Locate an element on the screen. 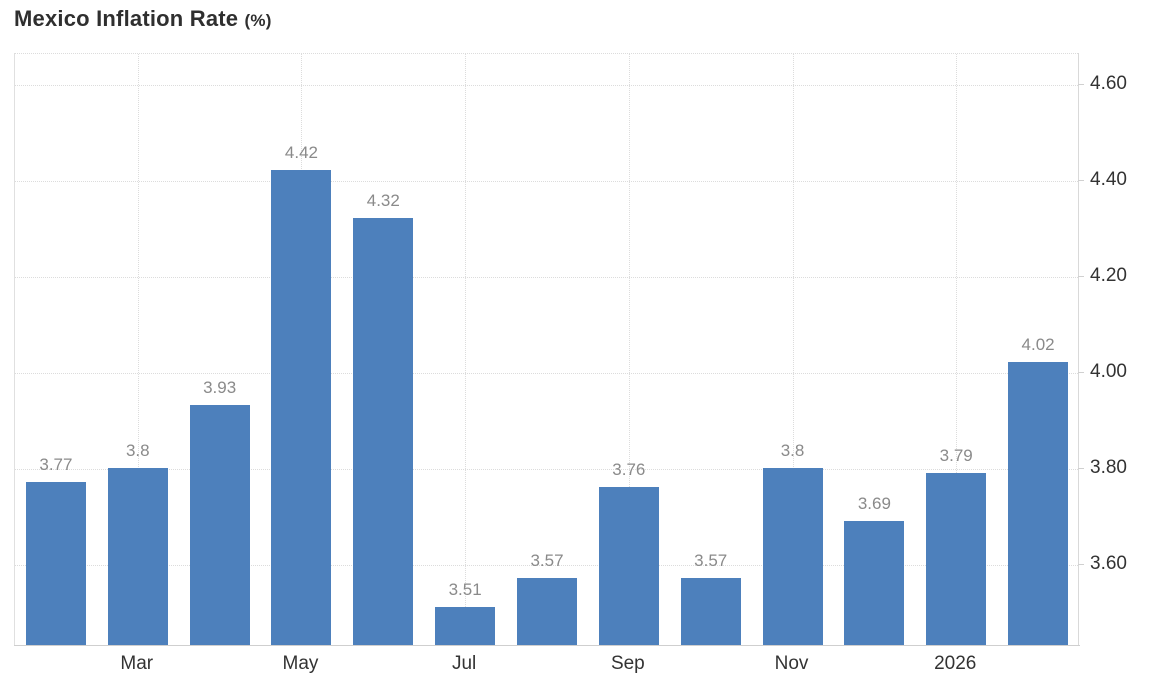  y-axis-line is located at coordinates (1078, 349).